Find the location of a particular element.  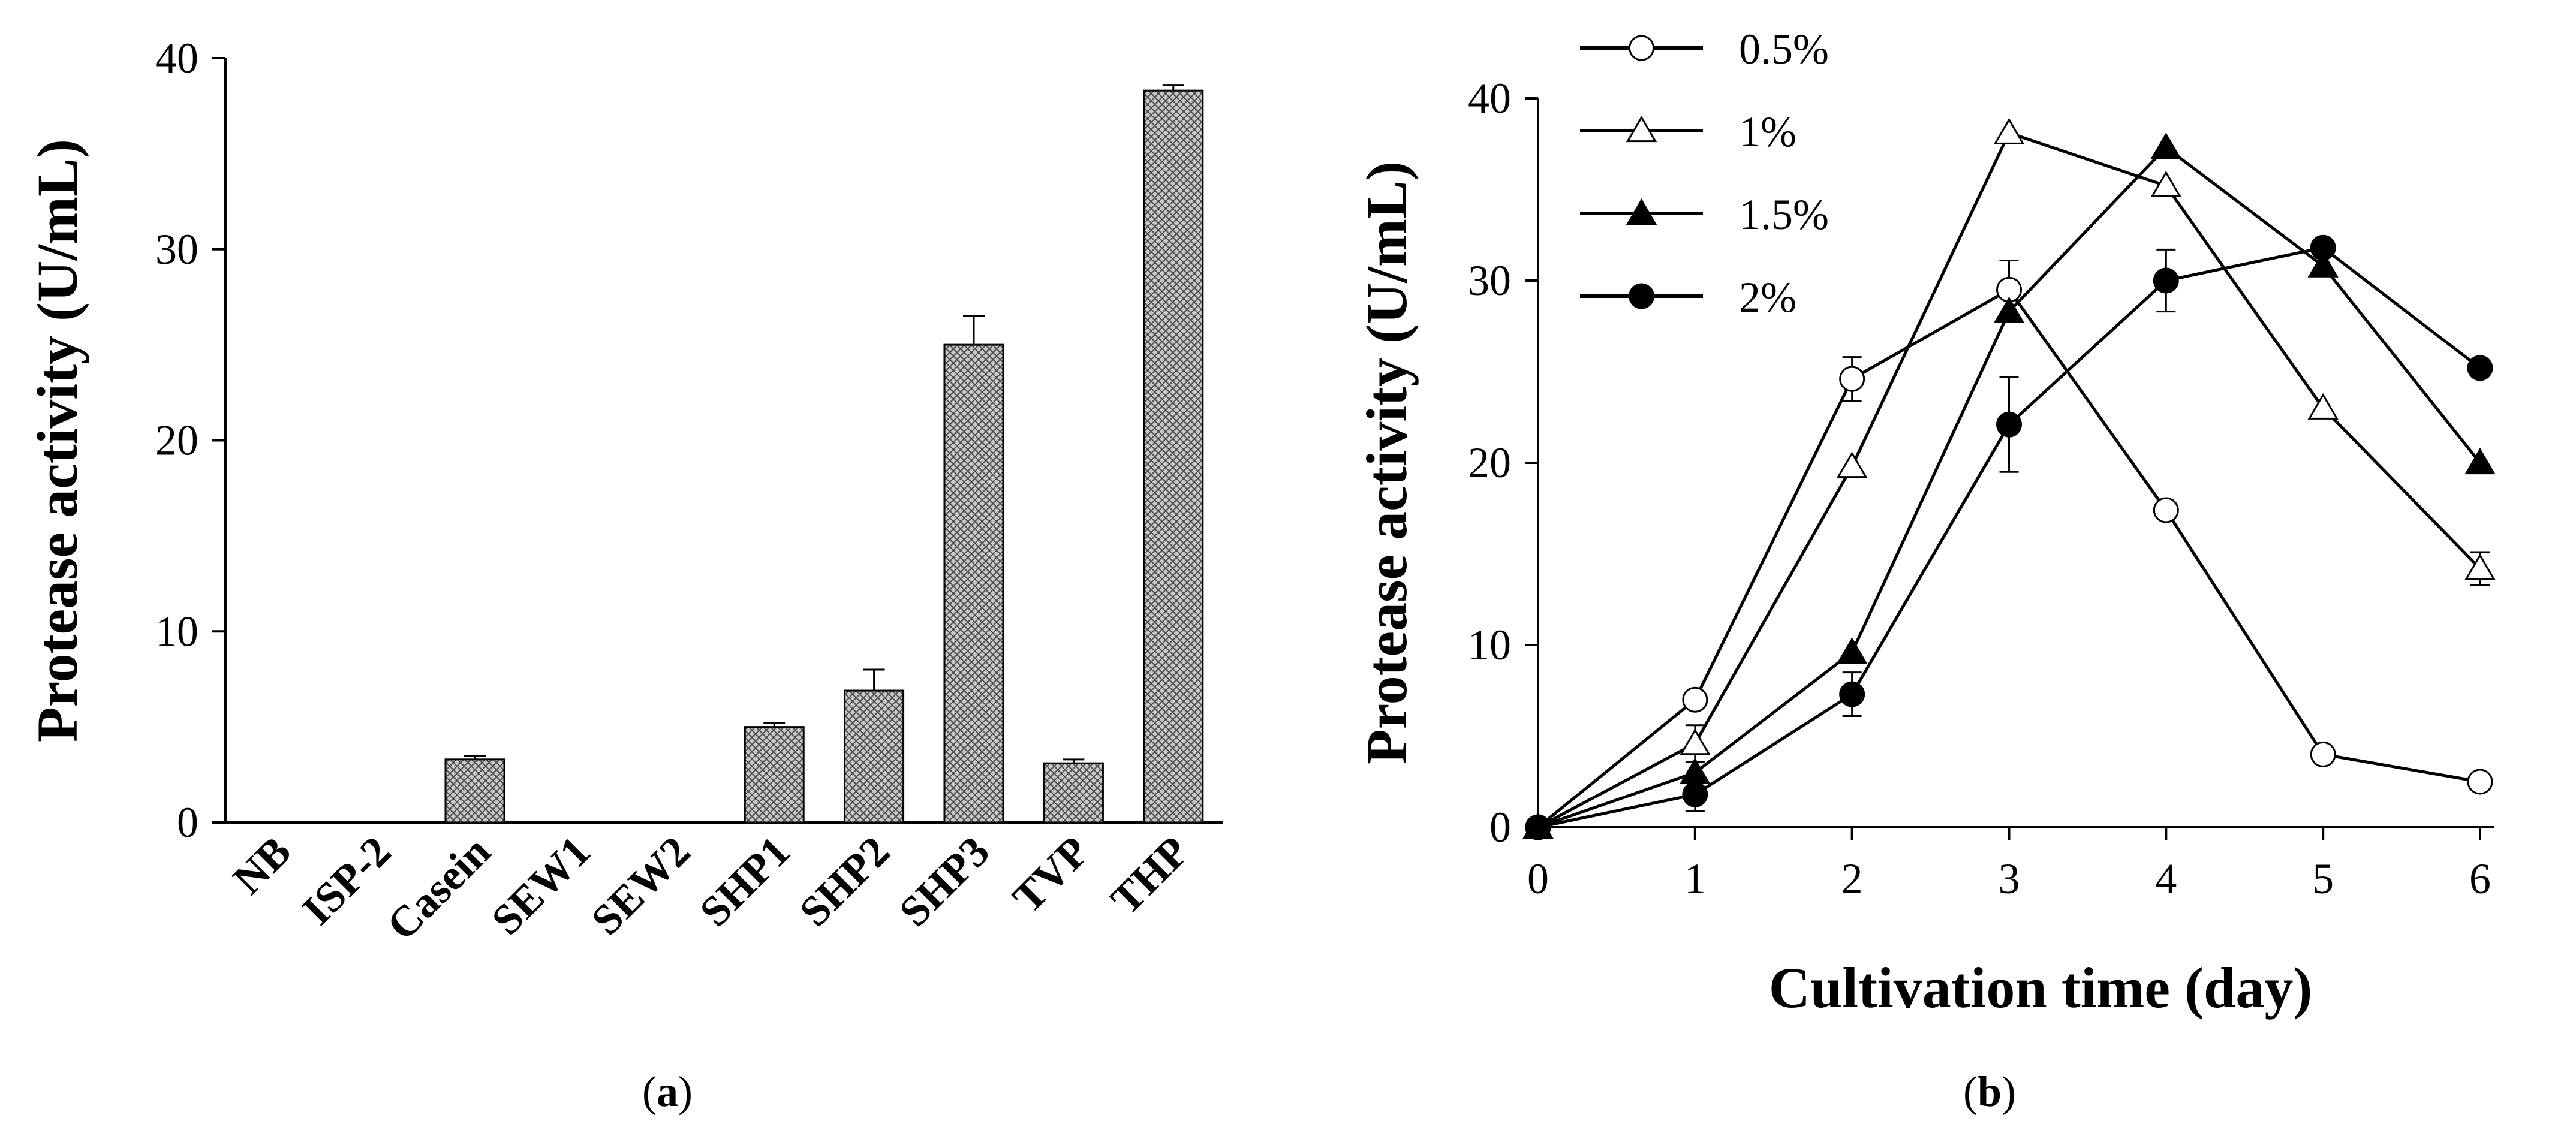

category-label: SHP1 is located at coordinates (744, 881).